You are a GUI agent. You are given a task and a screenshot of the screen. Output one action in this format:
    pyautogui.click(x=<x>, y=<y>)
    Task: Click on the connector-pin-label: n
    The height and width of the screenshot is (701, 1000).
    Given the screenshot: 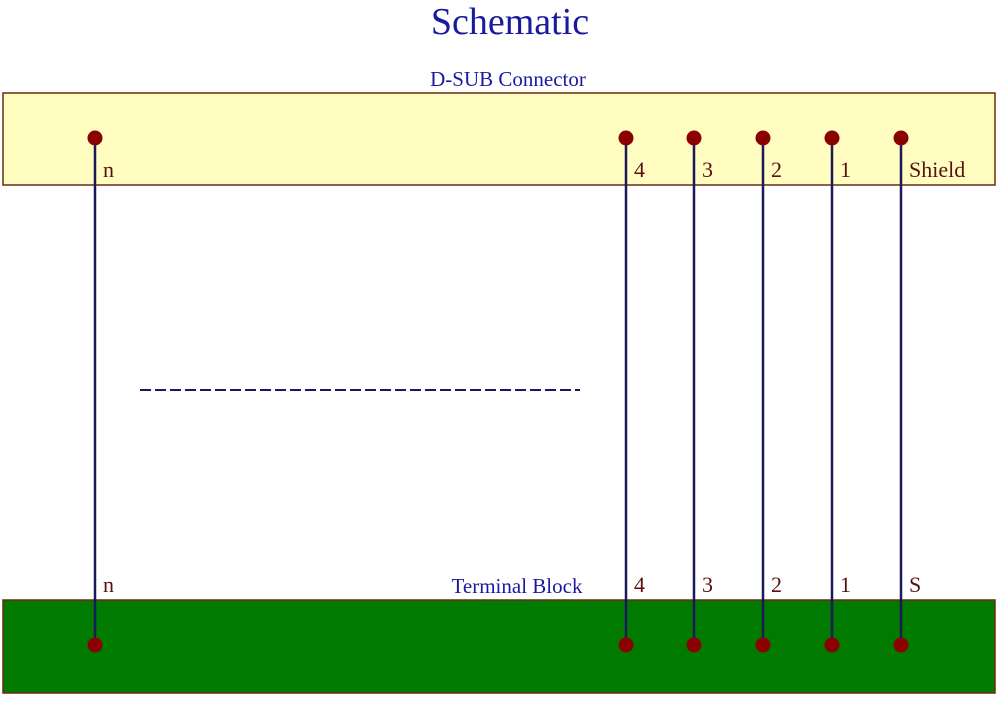 What is the action you would take?
    pyautogui.click(x=108, y=169)
    